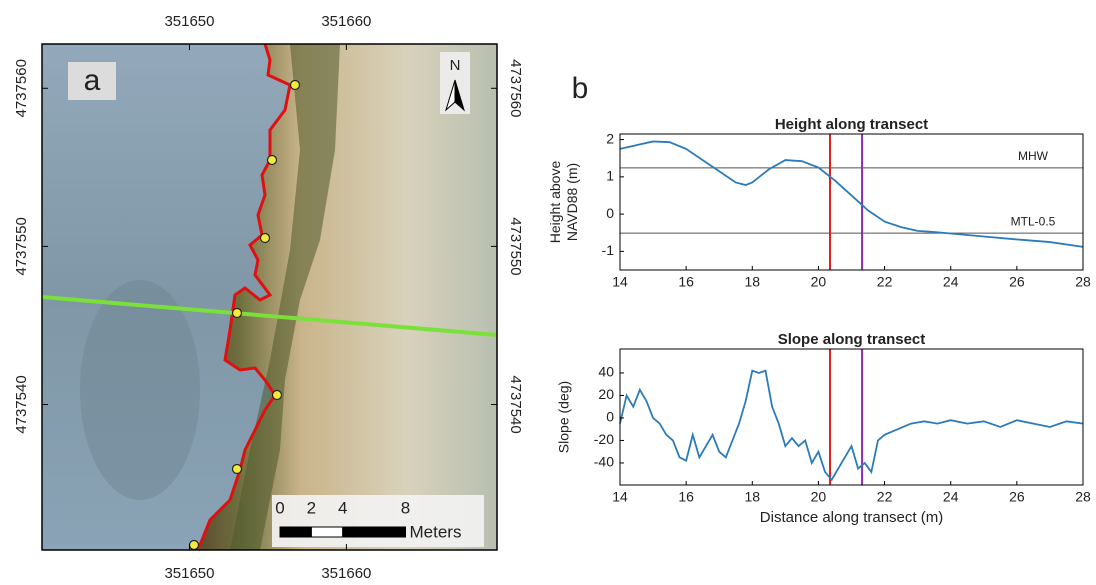 The height and width of the screenshot is (585, 1096). What do you see at coordinates (436, 531) in the screenshot?
I see `scale-unit: Meters` at bounding box center [436, 531].